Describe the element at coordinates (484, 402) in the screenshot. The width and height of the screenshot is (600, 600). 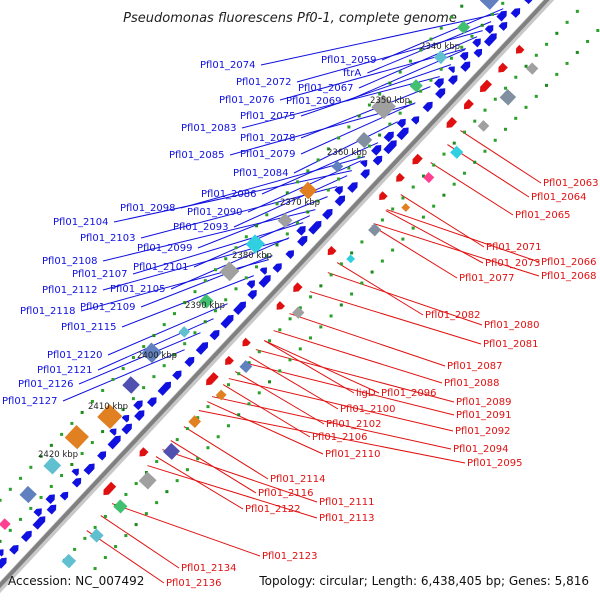
I see `gene-label-right: Pfl01_2089` at that location.